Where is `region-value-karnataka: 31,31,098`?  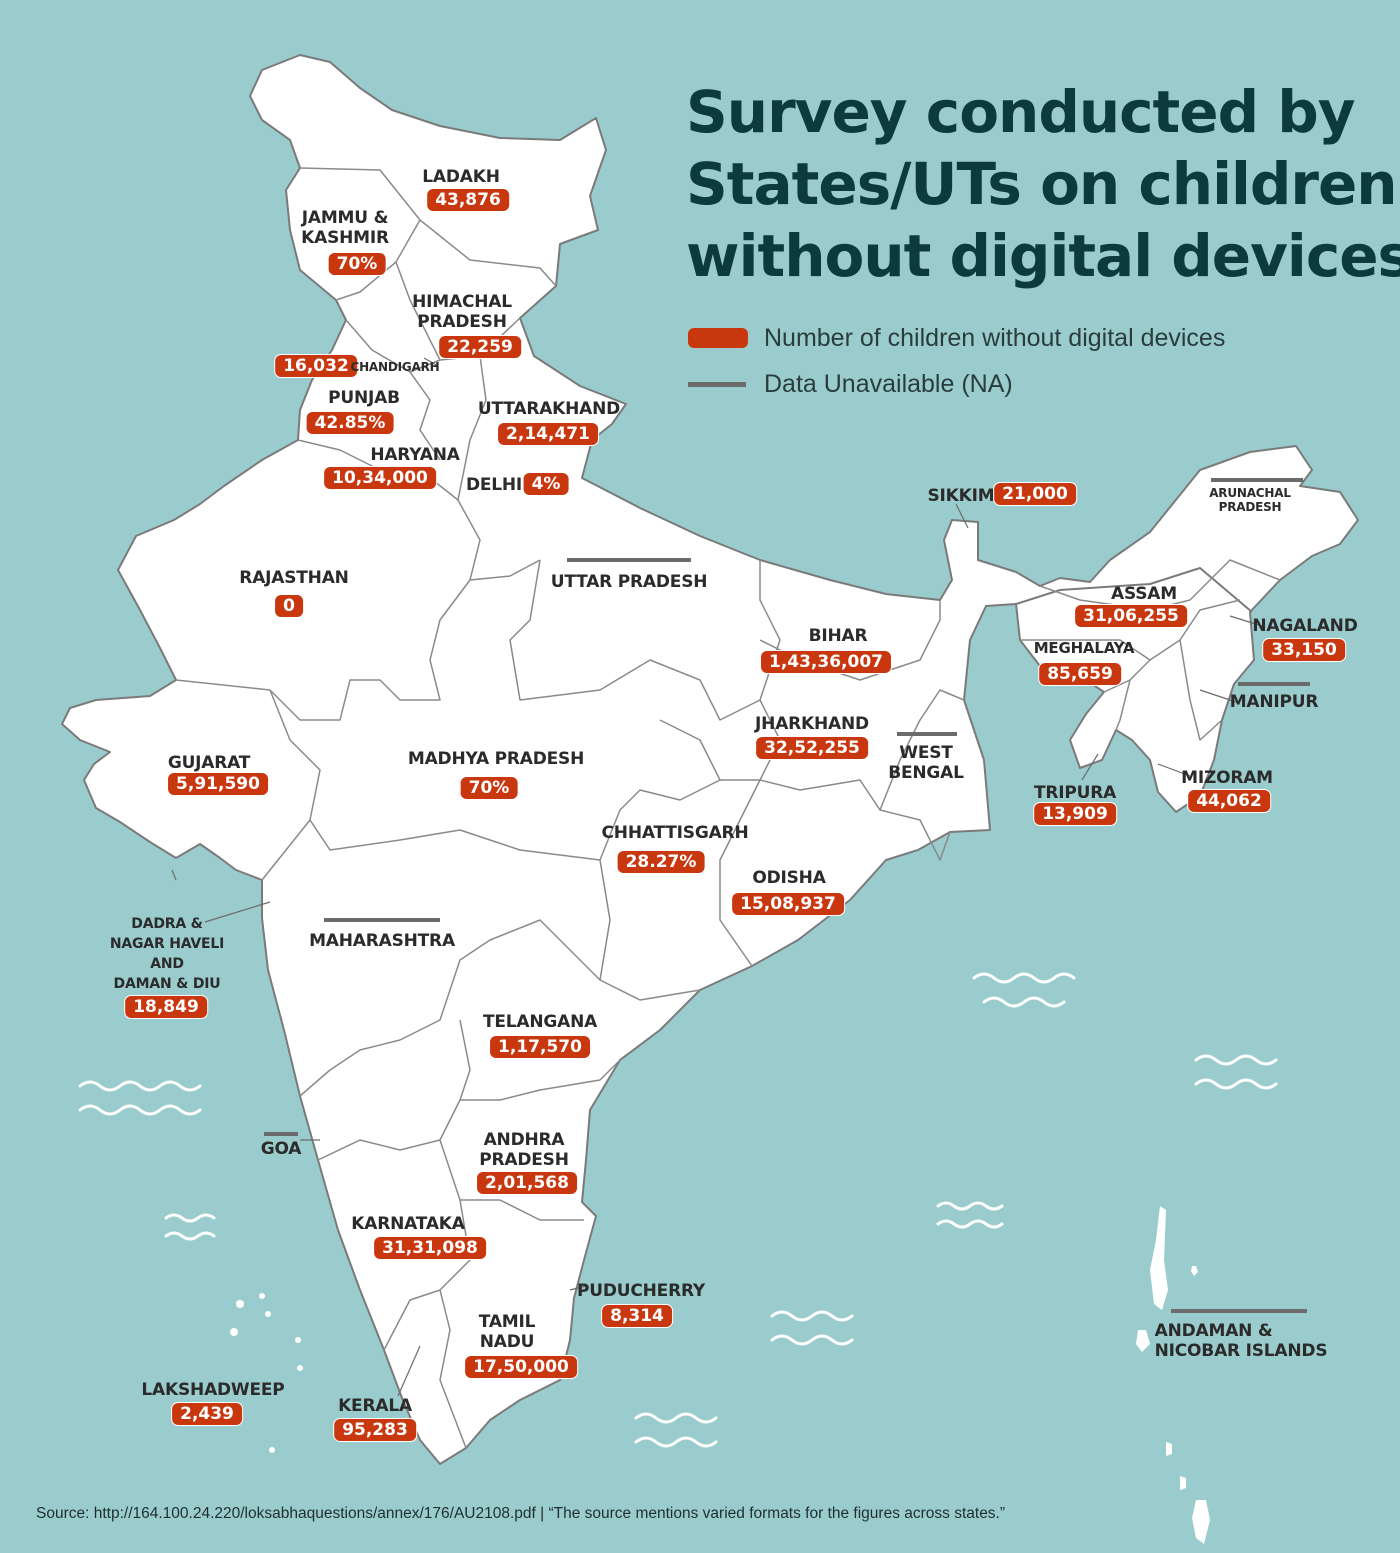
region-value-karnataka: 31,31,098 is located at coordinates (430, 1248).